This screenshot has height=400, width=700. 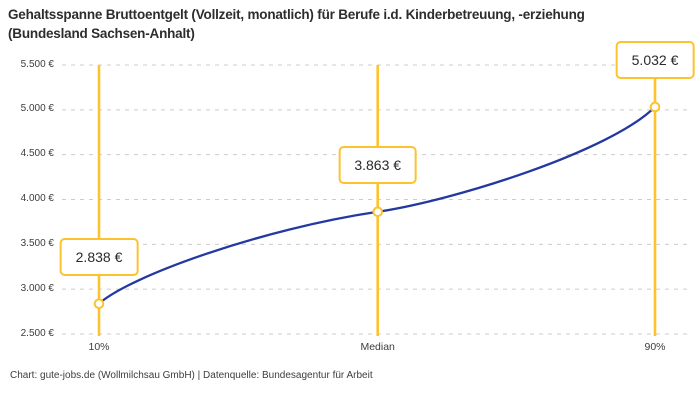 What do you see at coordinates (377, 347) in the screenshot?
I see `x-tick-label-median: Median` at bounding box center [377, 347].